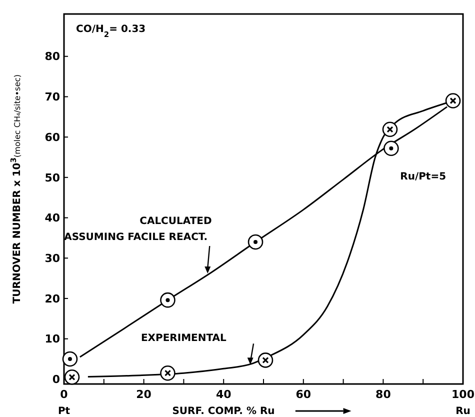  Describe the element at coordinates (52, 339) in the screenshot. I see `y-tick-label: 10` at that location.